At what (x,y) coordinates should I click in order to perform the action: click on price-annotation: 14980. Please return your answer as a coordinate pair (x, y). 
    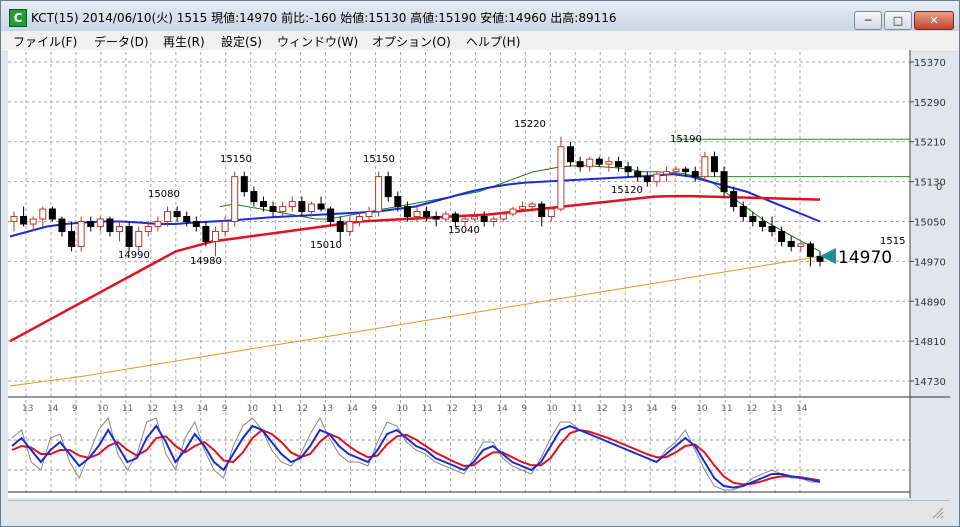
    Looking at the image, I should click on (206, 261).